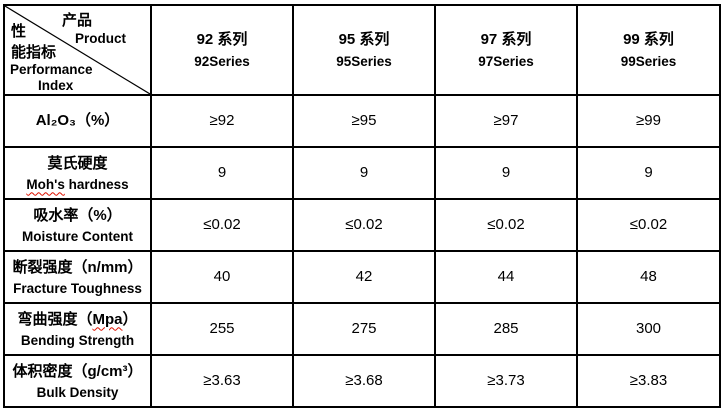 The image size is (722, 408). Describe the element at coordinates (648, 50) in the screenshot. I see `column-header-99-series: 99 系列 99Series` at that location.